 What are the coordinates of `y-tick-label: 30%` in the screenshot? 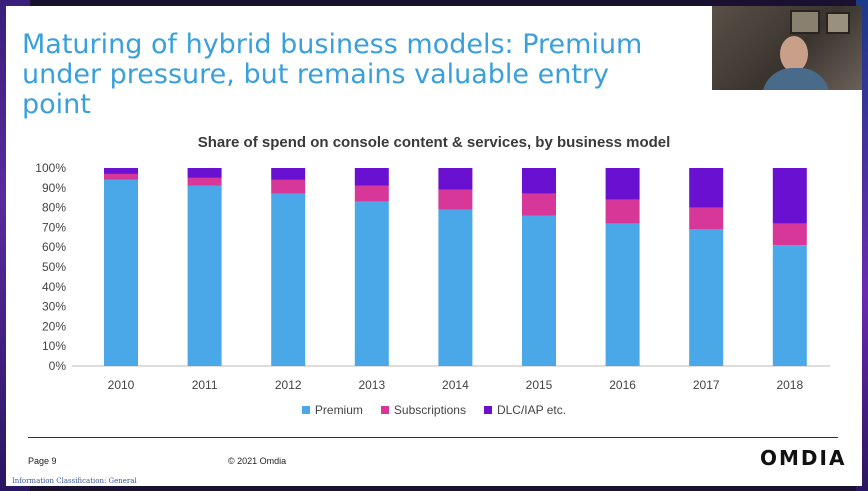 It's located at (54, 307).